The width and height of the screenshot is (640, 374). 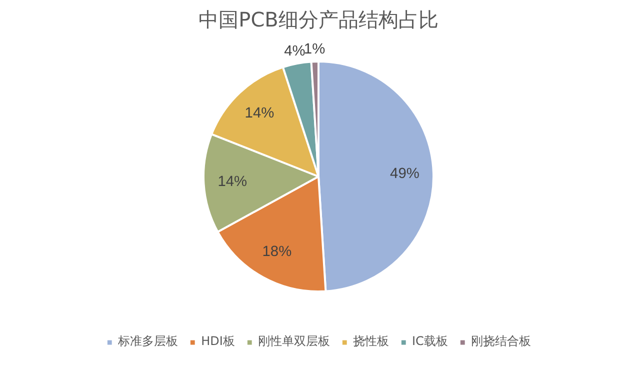 What do you see at coordinates (318, 20) in the screenshot?
I see `chart-title: 中国PCB细分产品结构占比` at bounding box center [318, 20].